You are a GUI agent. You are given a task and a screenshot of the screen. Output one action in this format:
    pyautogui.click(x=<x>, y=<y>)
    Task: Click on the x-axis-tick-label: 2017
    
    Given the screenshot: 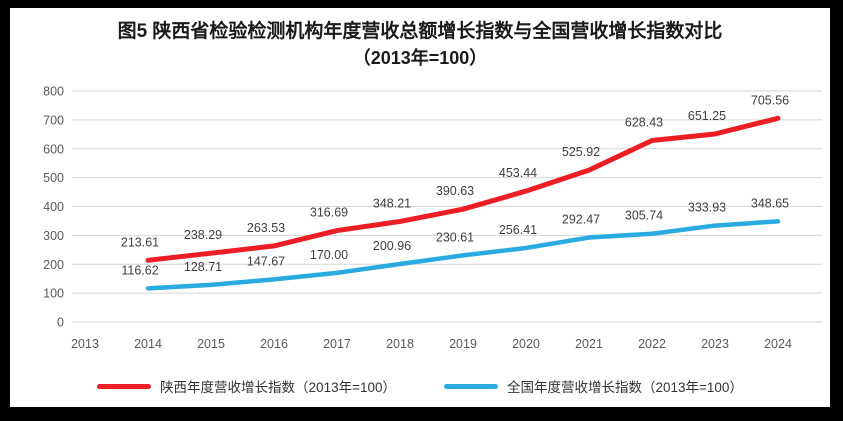 What is the action you would take?
    pyautogui.click(x=337, y=344)
    